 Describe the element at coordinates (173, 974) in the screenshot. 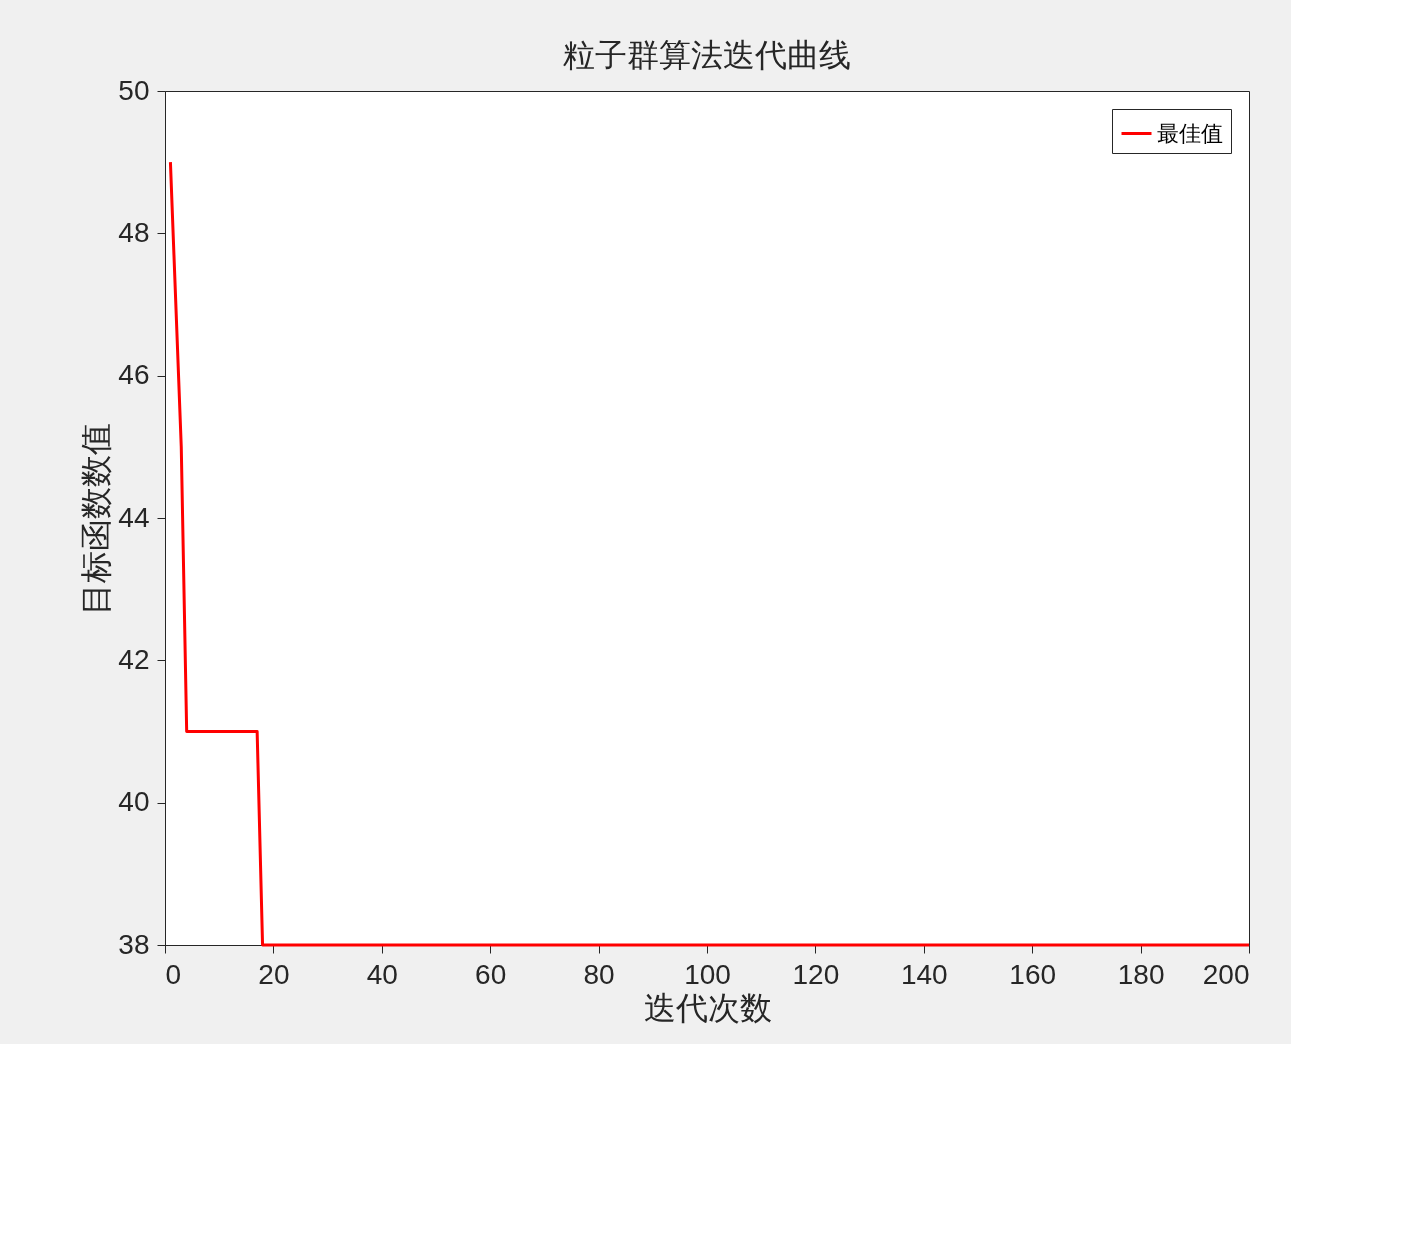

I see `x-tick-label: 0` at that location.